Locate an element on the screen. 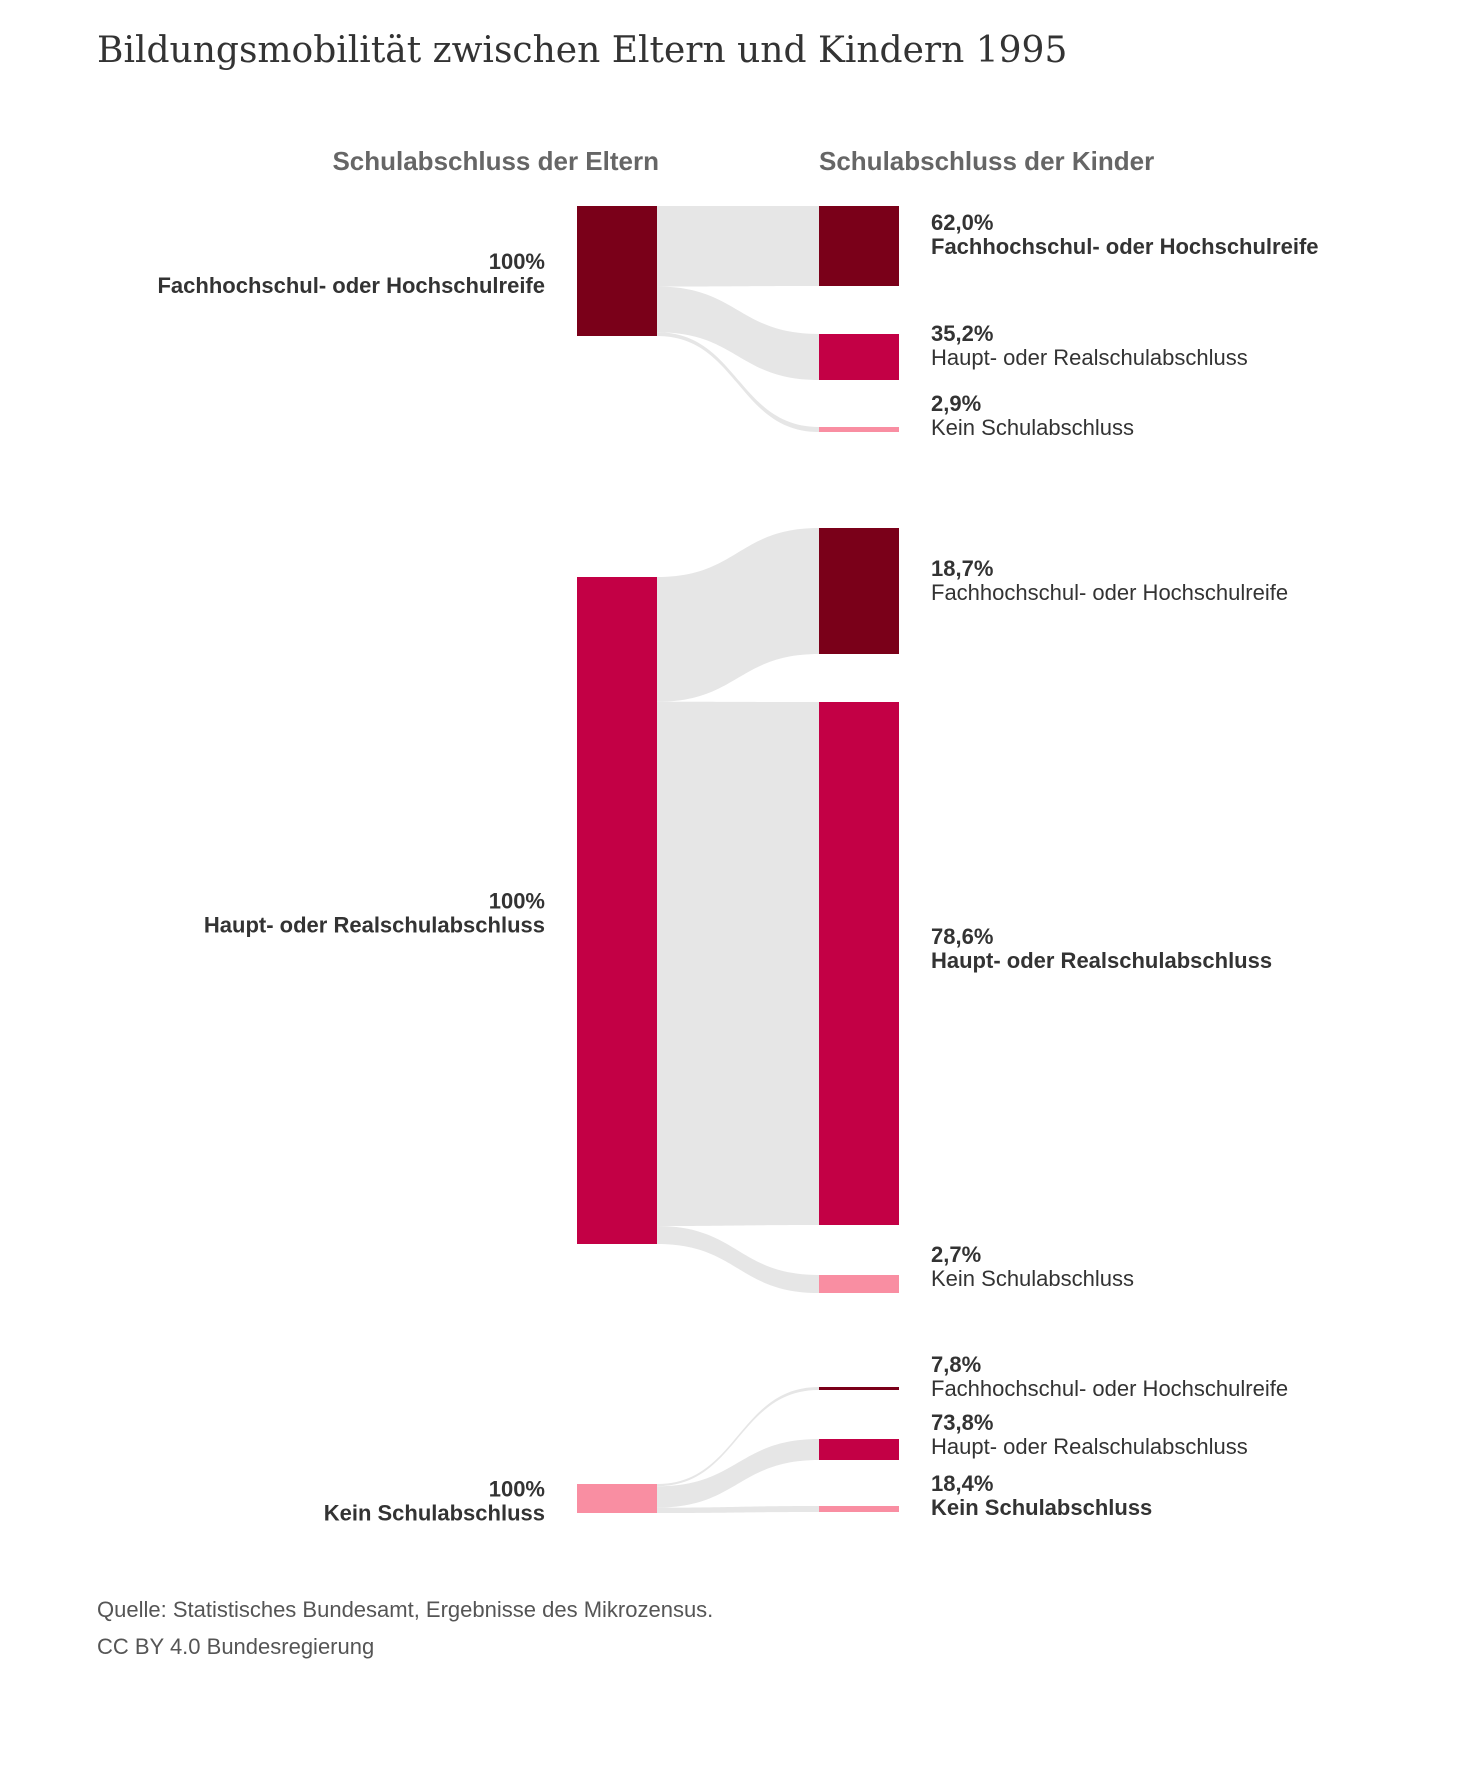  target-node-kein-schulabschluss-fachhochschul-oder-hochschulreife is located at coordinates (859, 1388).